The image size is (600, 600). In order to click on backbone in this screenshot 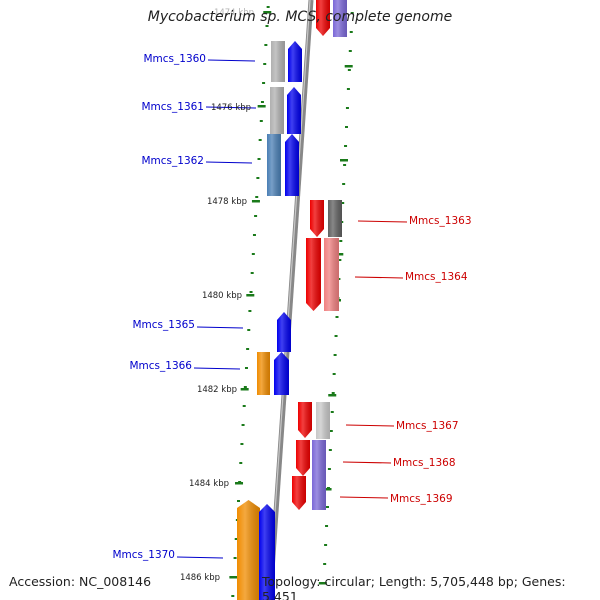, I will do `click(290, 300)`.